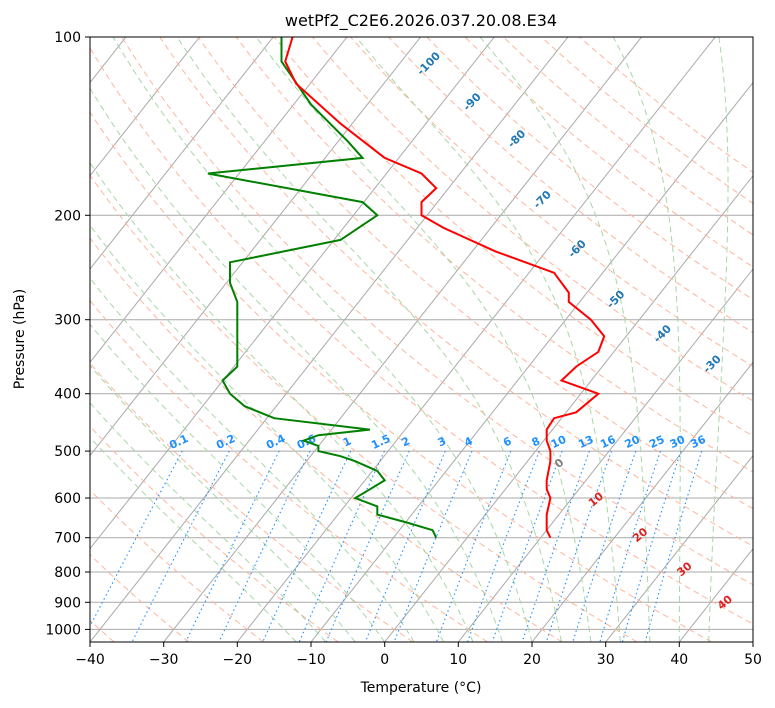  Describe the element at coordinates (458, 660) in the screenshot. I see `x-tick-label: 10` at that location.